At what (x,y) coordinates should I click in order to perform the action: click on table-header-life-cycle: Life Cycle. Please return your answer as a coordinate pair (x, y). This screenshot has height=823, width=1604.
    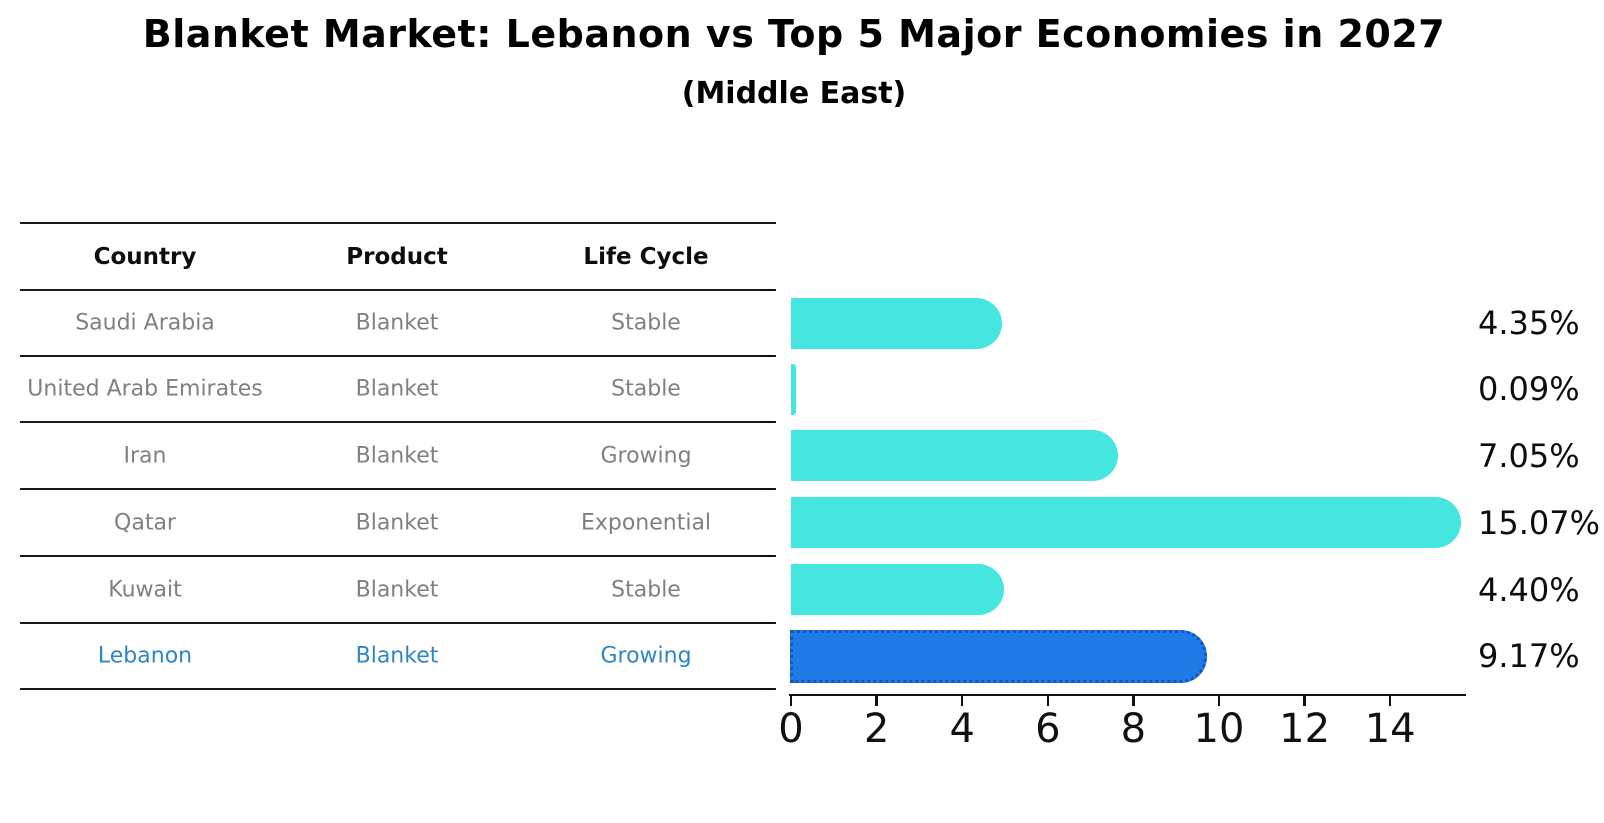
    Looking at the image, I should click on (646, 256).